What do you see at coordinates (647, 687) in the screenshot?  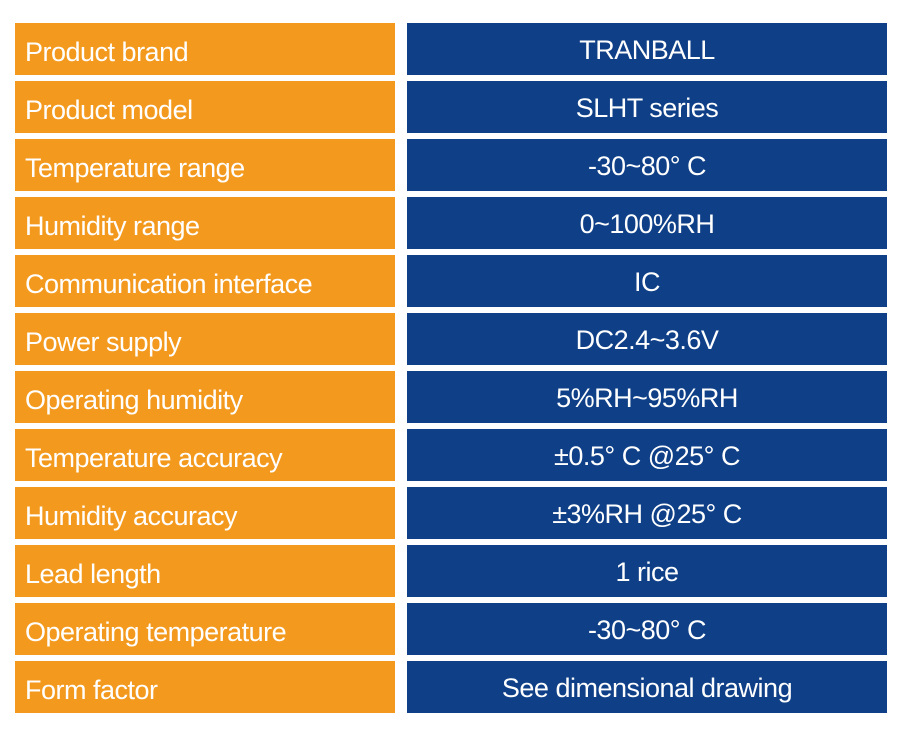 I see `spec-value: See dimensional drawing` at bounding box center [647, 687].